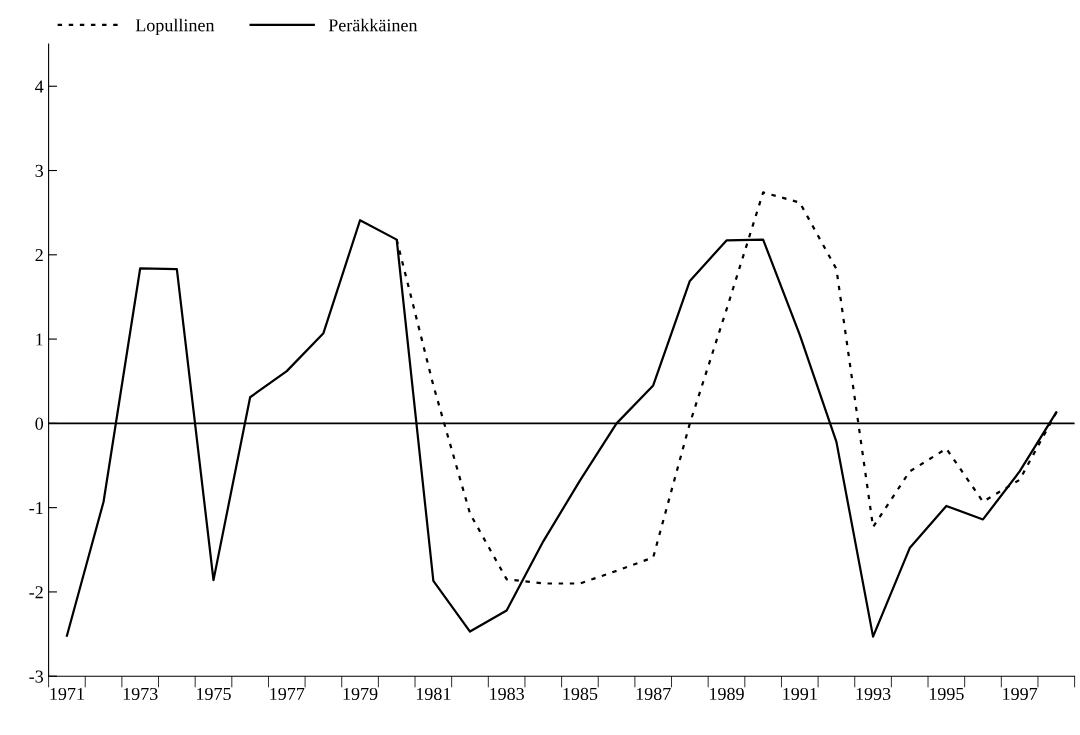 This screenshot has height=735, width=1080. What do you see at coordinates (653, 694) in the screenshot?
I see `x-tick-label: 1987` at bounding box center [653, 694].